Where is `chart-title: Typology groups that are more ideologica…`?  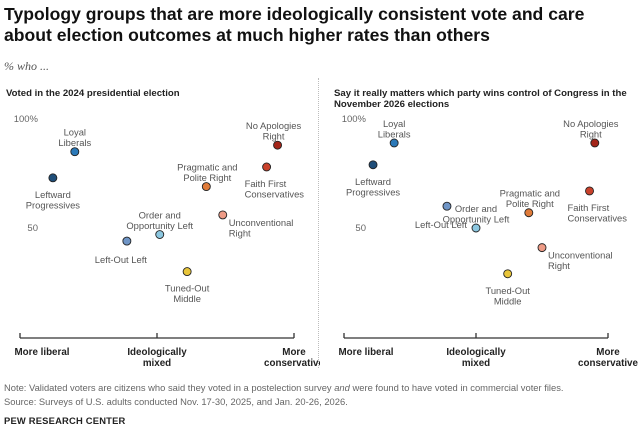 chart-title: Typology groups that are more ideologica… is located at coordinates (294, 24).